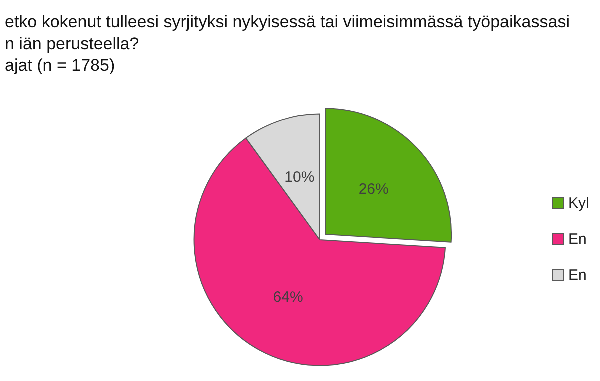  Describe the element at coordinates (579, 203) in the screenshot. I see `legend-label: Kyl` at that location.